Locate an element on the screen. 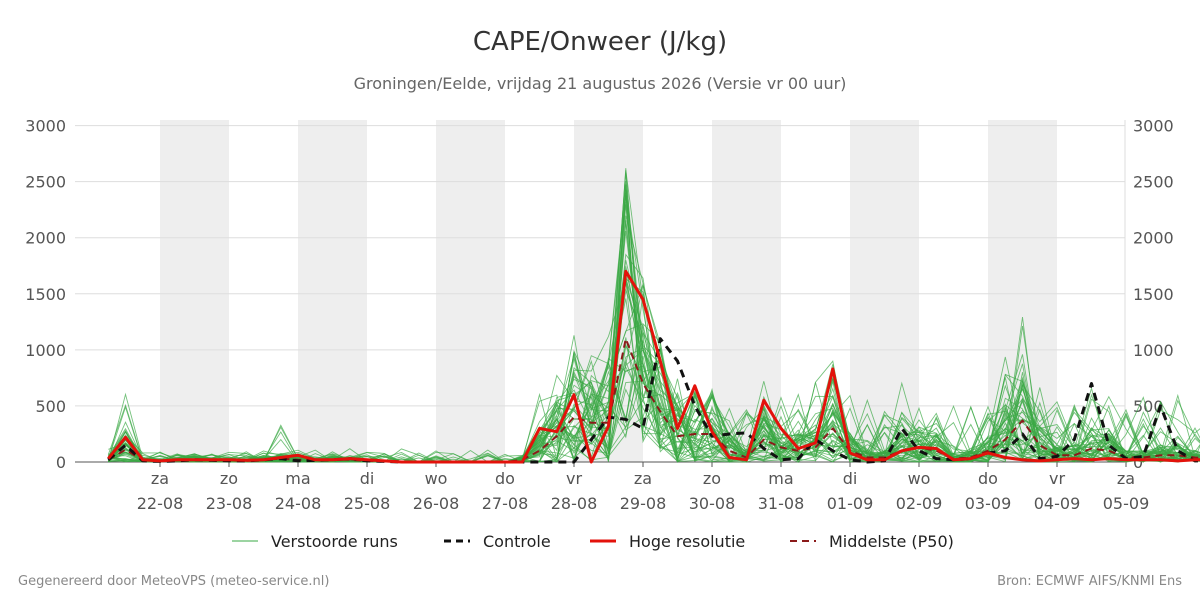  x-tick-date-11: 02-09 is located at coordinates (919, 503).